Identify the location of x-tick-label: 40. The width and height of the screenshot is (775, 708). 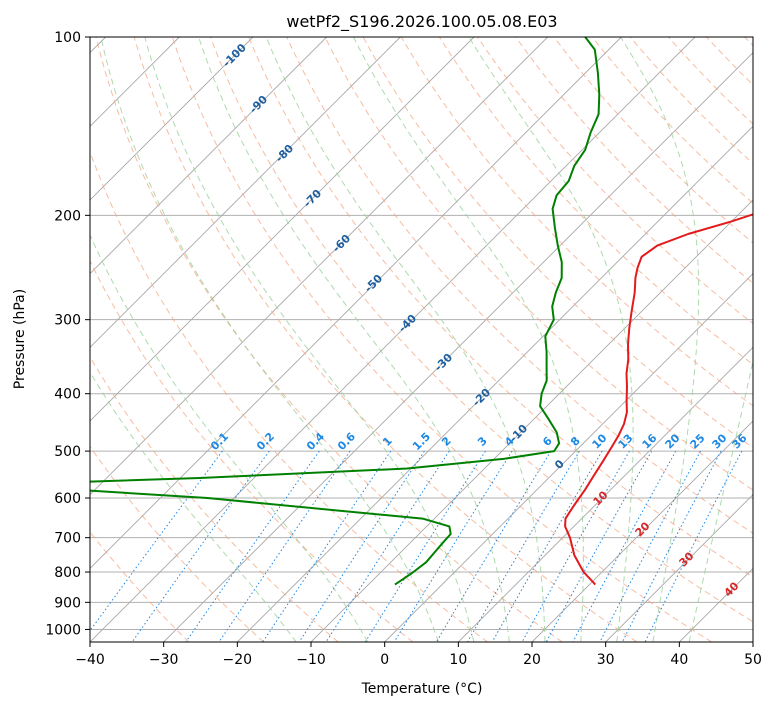
(679, 660).